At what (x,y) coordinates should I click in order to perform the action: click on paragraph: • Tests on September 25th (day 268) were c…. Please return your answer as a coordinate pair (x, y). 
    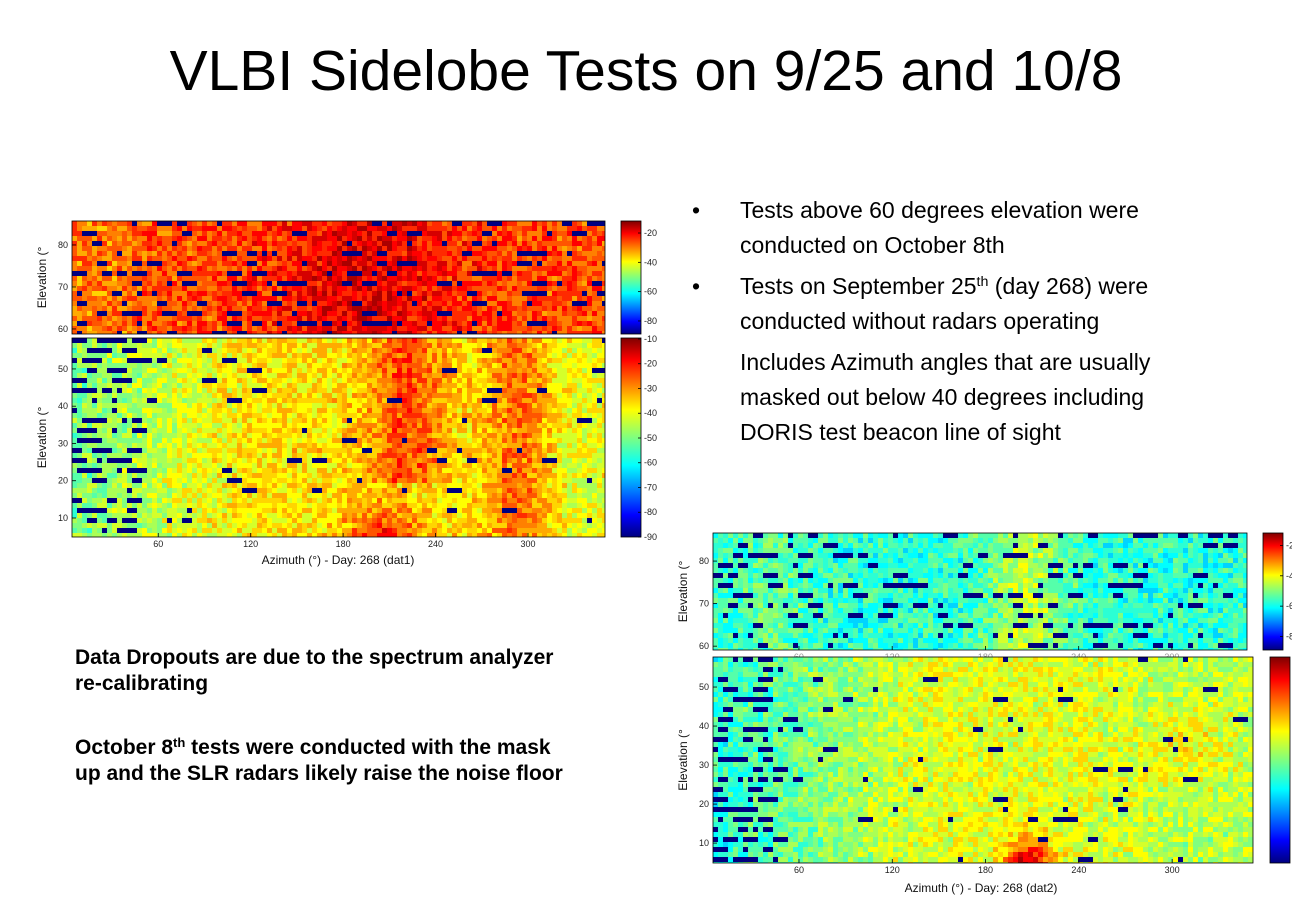
    Looking at the image, I should click on (986, 304).